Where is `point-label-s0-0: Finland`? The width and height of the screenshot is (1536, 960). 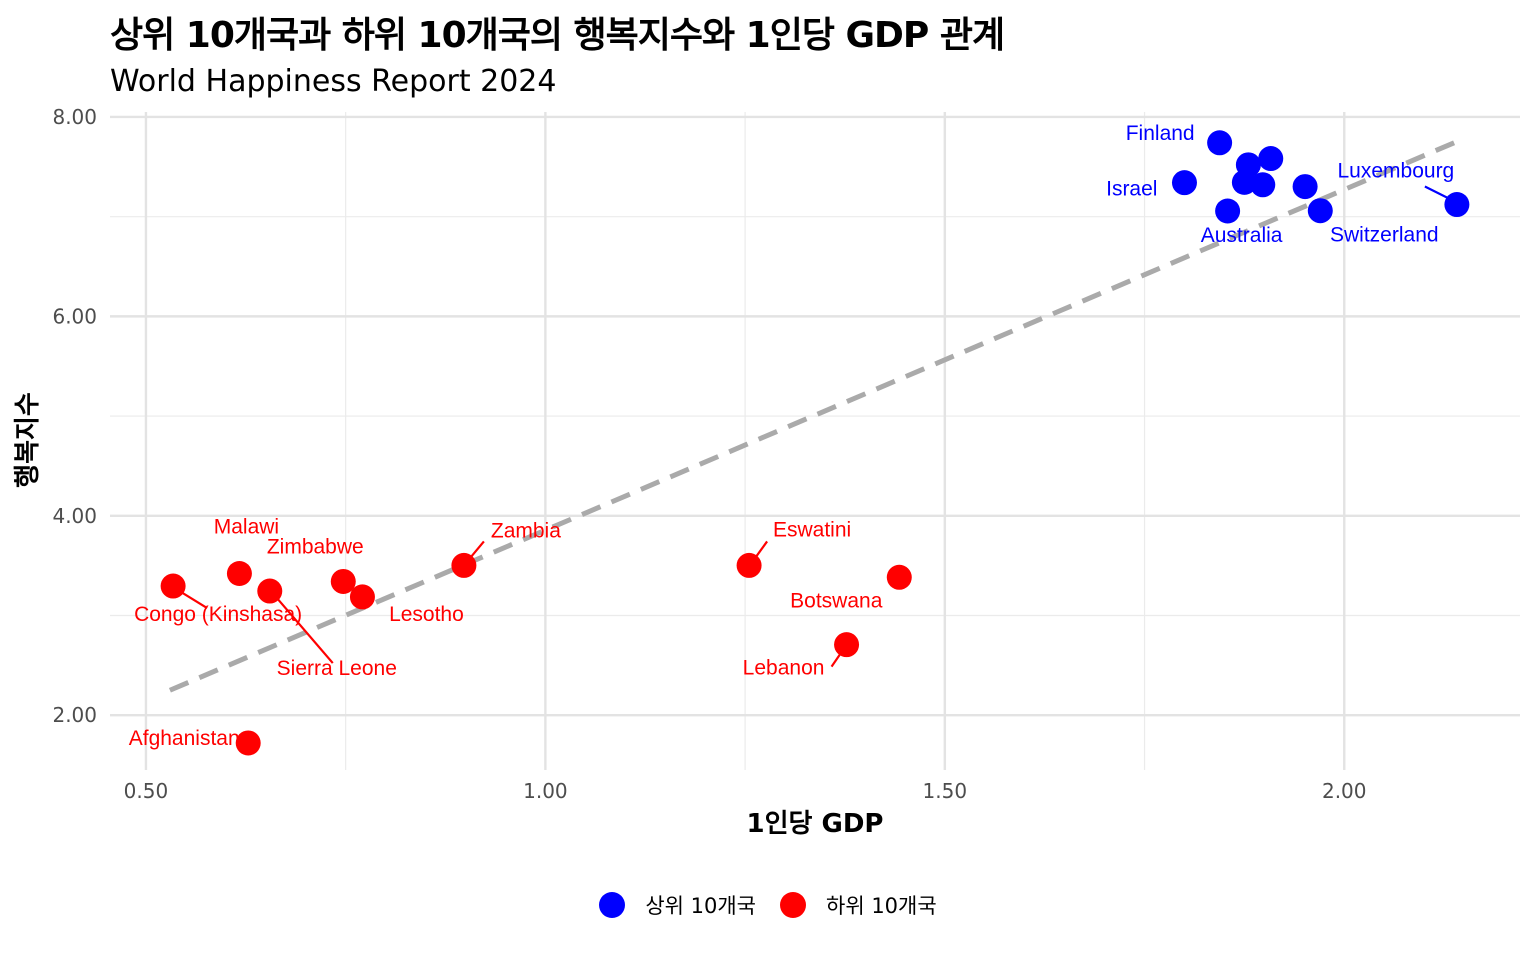
point-label-s0-0: Finland is located at coordinates (1160, 133).